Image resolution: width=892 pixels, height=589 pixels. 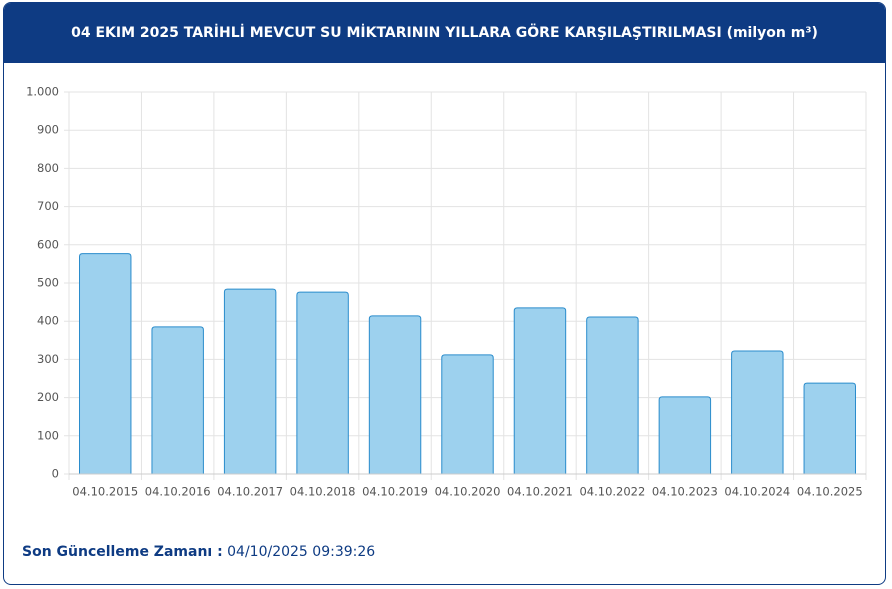 I want to click on footer-label: Son Güncelleme Zamanı :, so click(x=122, y=552).